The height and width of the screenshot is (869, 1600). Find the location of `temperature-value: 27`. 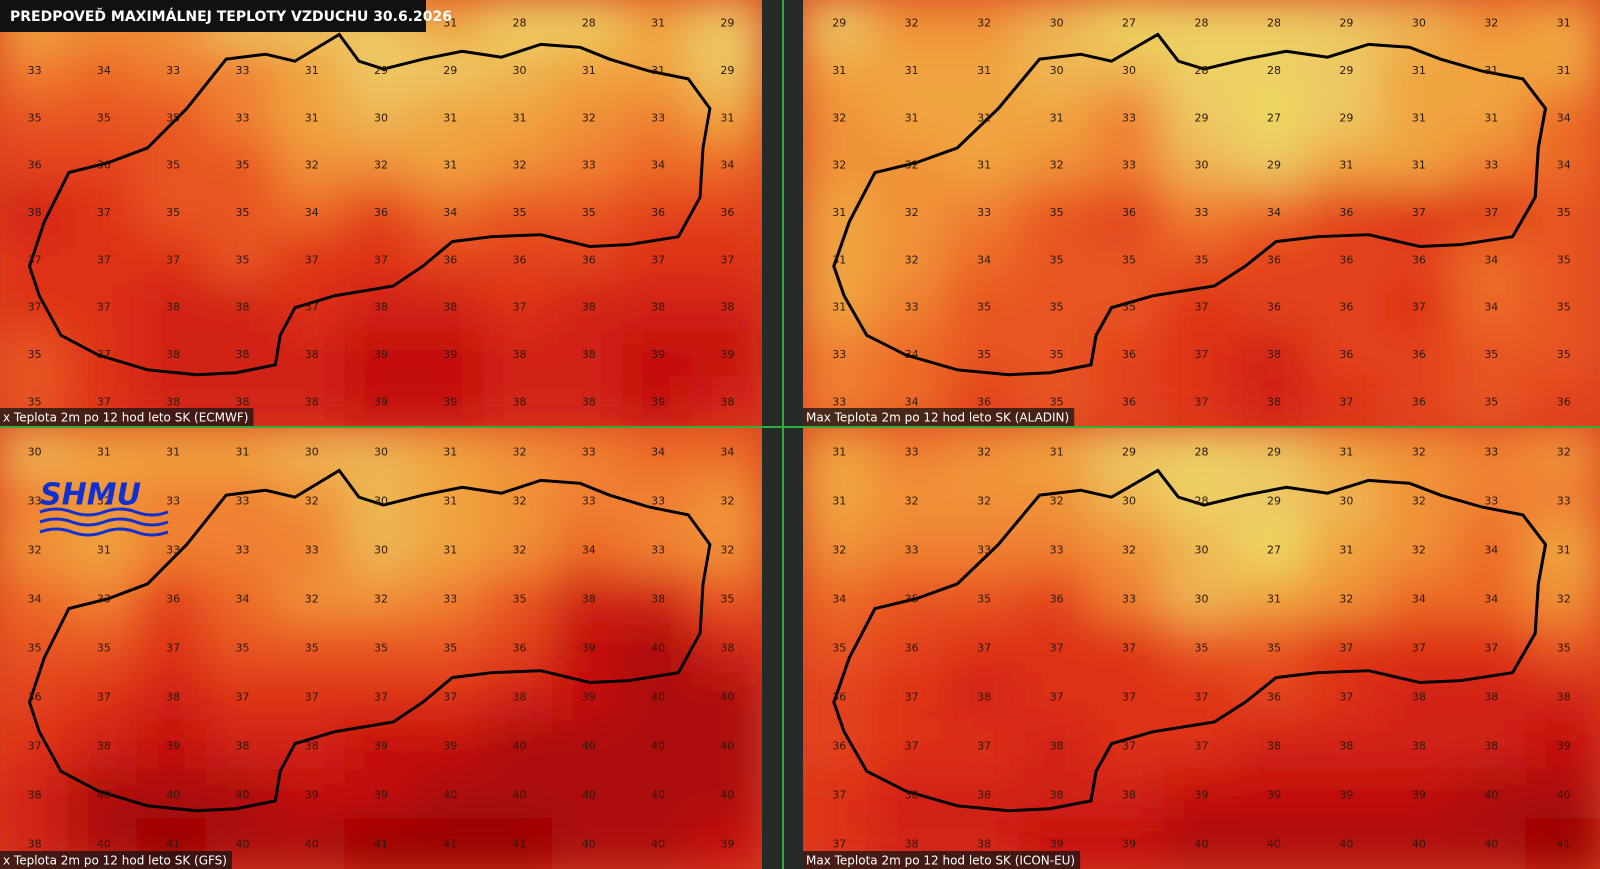

temperature-value: 27 is located at coordinates (1274, 117).